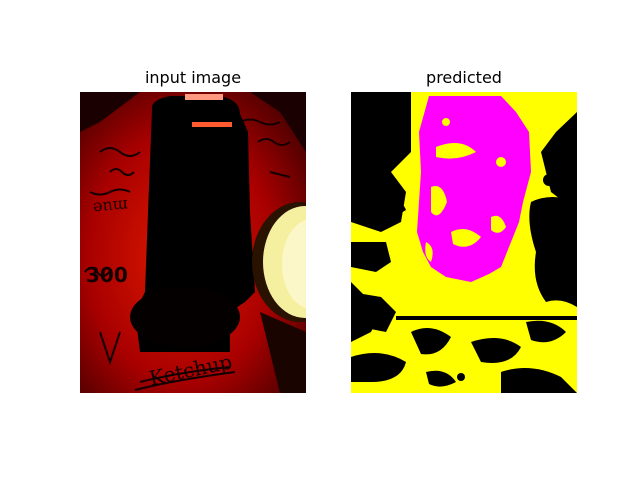 The width and height of the screenshot is (640, 480). What do you see at coordinates (110, 207) in the screenshot?
I see `handwritten-text-mue: mue` at bounding box center [110, 207].